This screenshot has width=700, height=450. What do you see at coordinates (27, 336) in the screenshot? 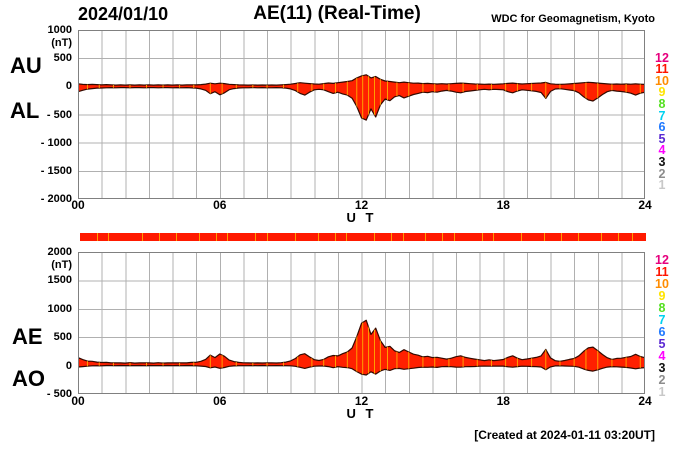
I see `label-ae: AE` at bounding box center [27, 336].